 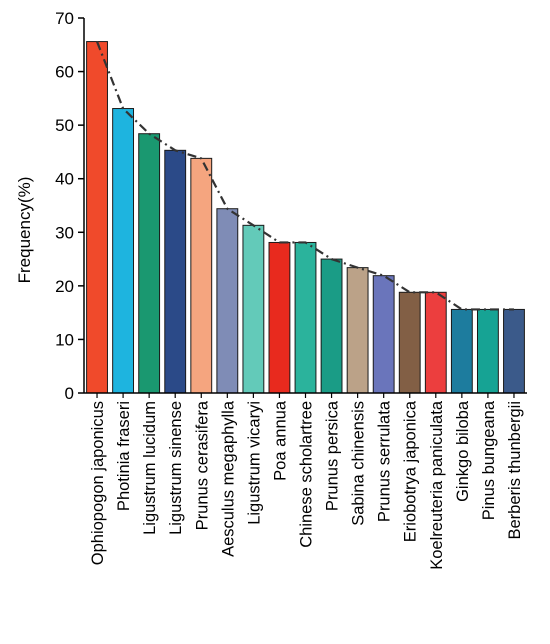 I want to click on y-tick-label: 30, so click(x=64, y=232).